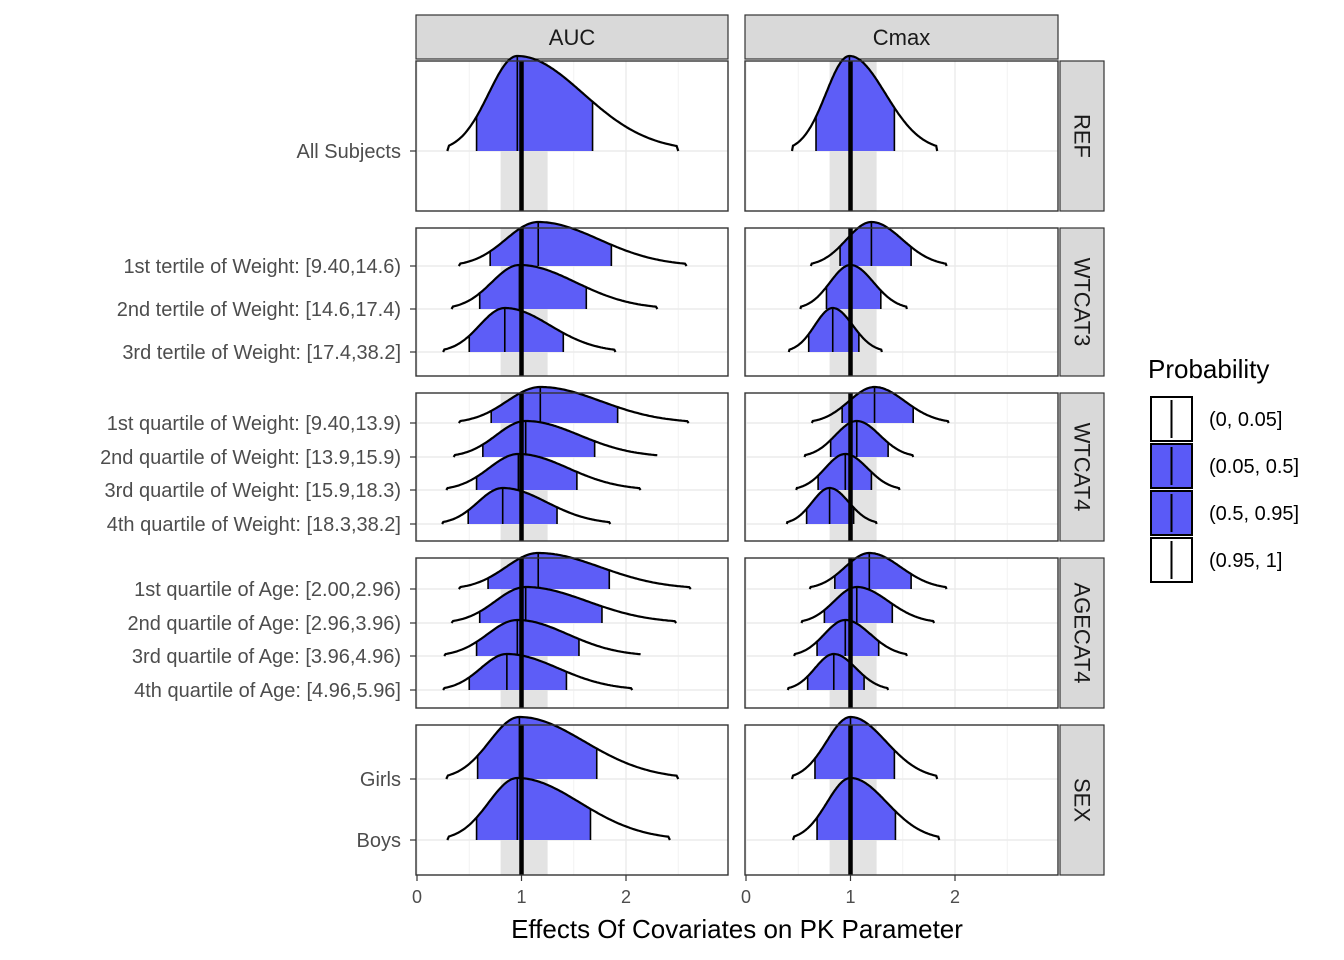 The height and width of the screenshot is (960, 1344). What do you see at coordinates (1208, 369) in the screenshot?
I see `legend-title: Probability` at bounding box center [1208, 369].